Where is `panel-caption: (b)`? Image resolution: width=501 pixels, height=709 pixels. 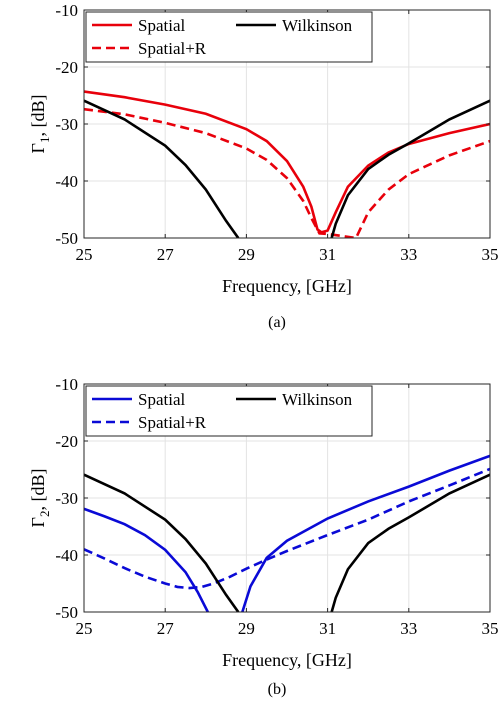 panel-caption: (b) is located at coordinates (277, 689).